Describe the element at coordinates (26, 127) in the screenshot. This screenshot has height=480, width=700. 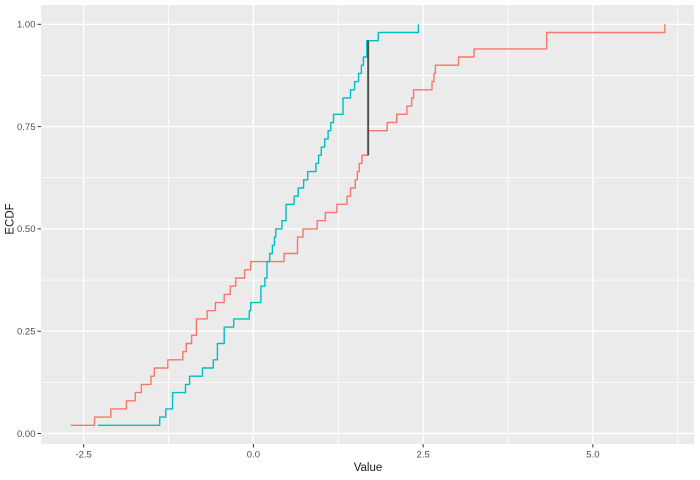
I see `y-tick-label: 0.75` at that location.